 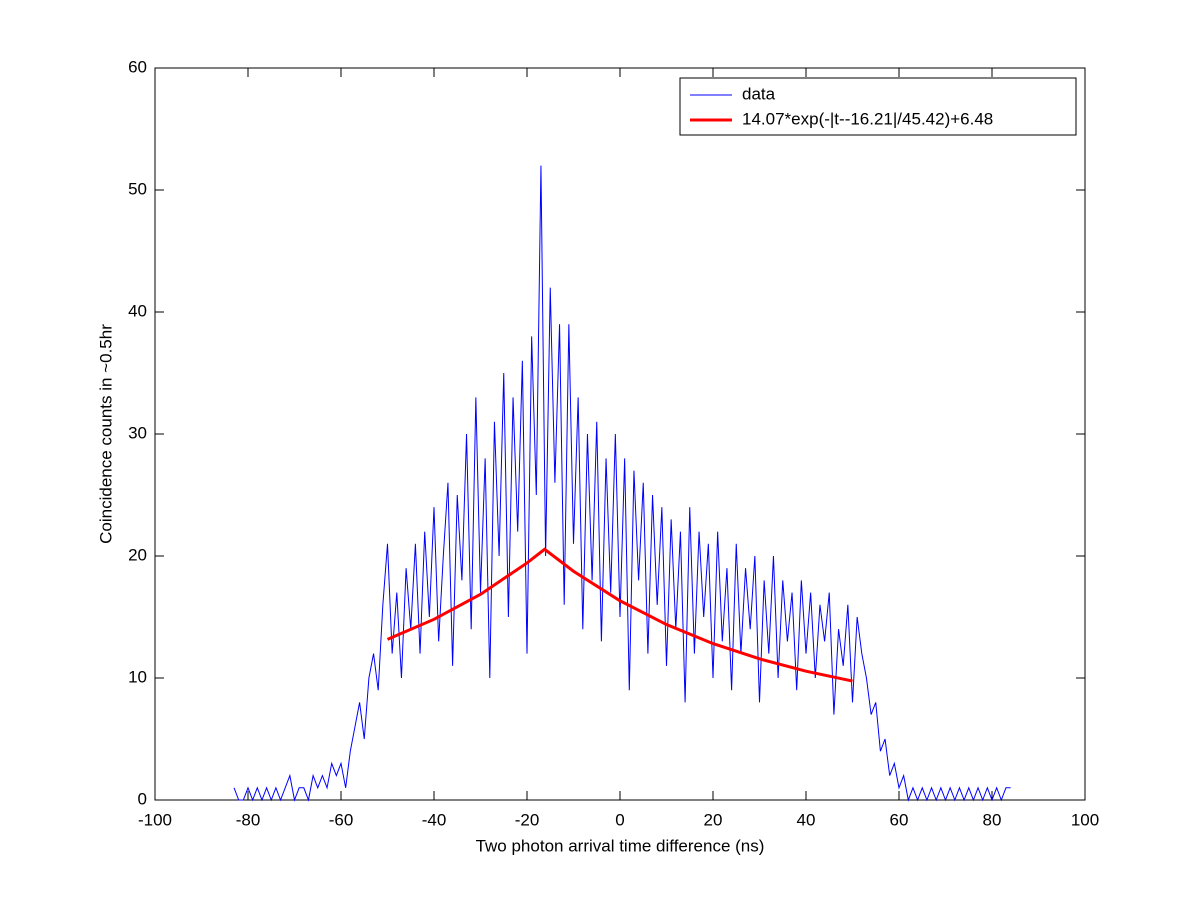 What do you see at coordinates (137, 432) in the screenshot?
I see `y-tick-label: 30` at bounding box center [137, 432].